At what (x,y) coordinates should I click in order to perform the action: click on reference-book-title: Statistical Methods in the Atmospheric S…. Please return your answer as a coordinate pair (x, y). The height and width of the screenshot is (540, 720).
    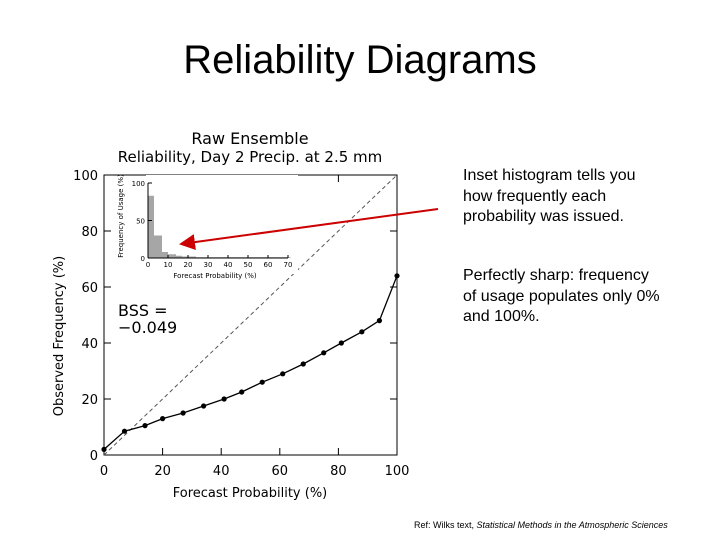
    Looking at the image, I should click on (572, 525).